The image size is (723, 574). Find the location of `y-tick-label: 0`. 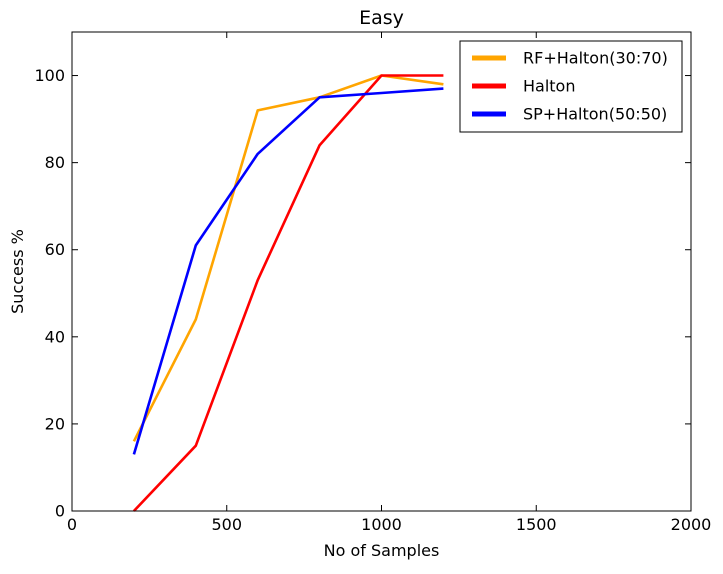

y-tick-label: 0 is located at coordinates (60, 511).